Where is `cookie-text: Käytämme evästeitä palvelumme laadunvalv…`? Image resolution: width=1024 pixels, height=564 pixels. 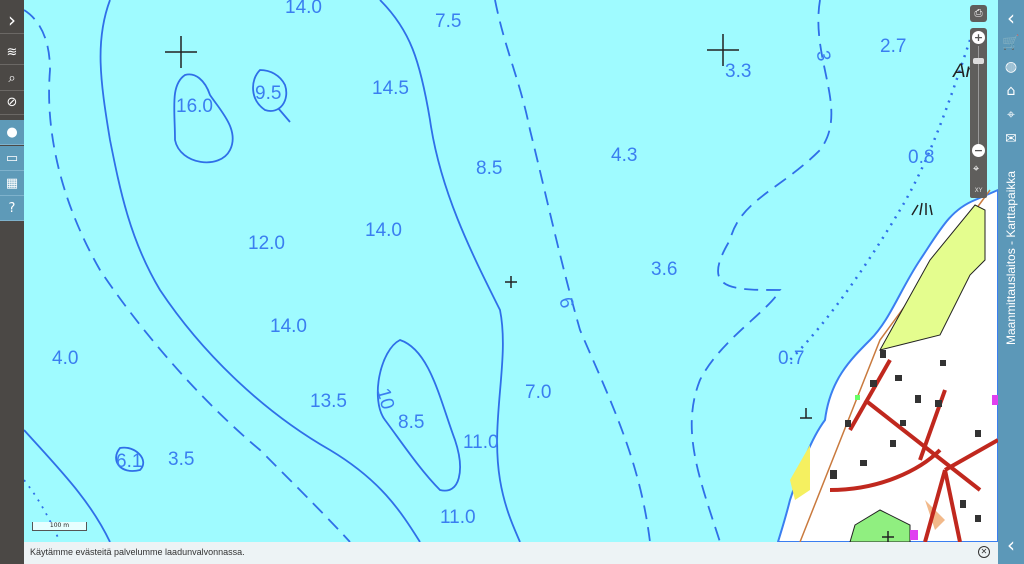 cookie-text: Käytämme evästeitä palvelumme laadunvalv… is located at coordinates (137, 552).